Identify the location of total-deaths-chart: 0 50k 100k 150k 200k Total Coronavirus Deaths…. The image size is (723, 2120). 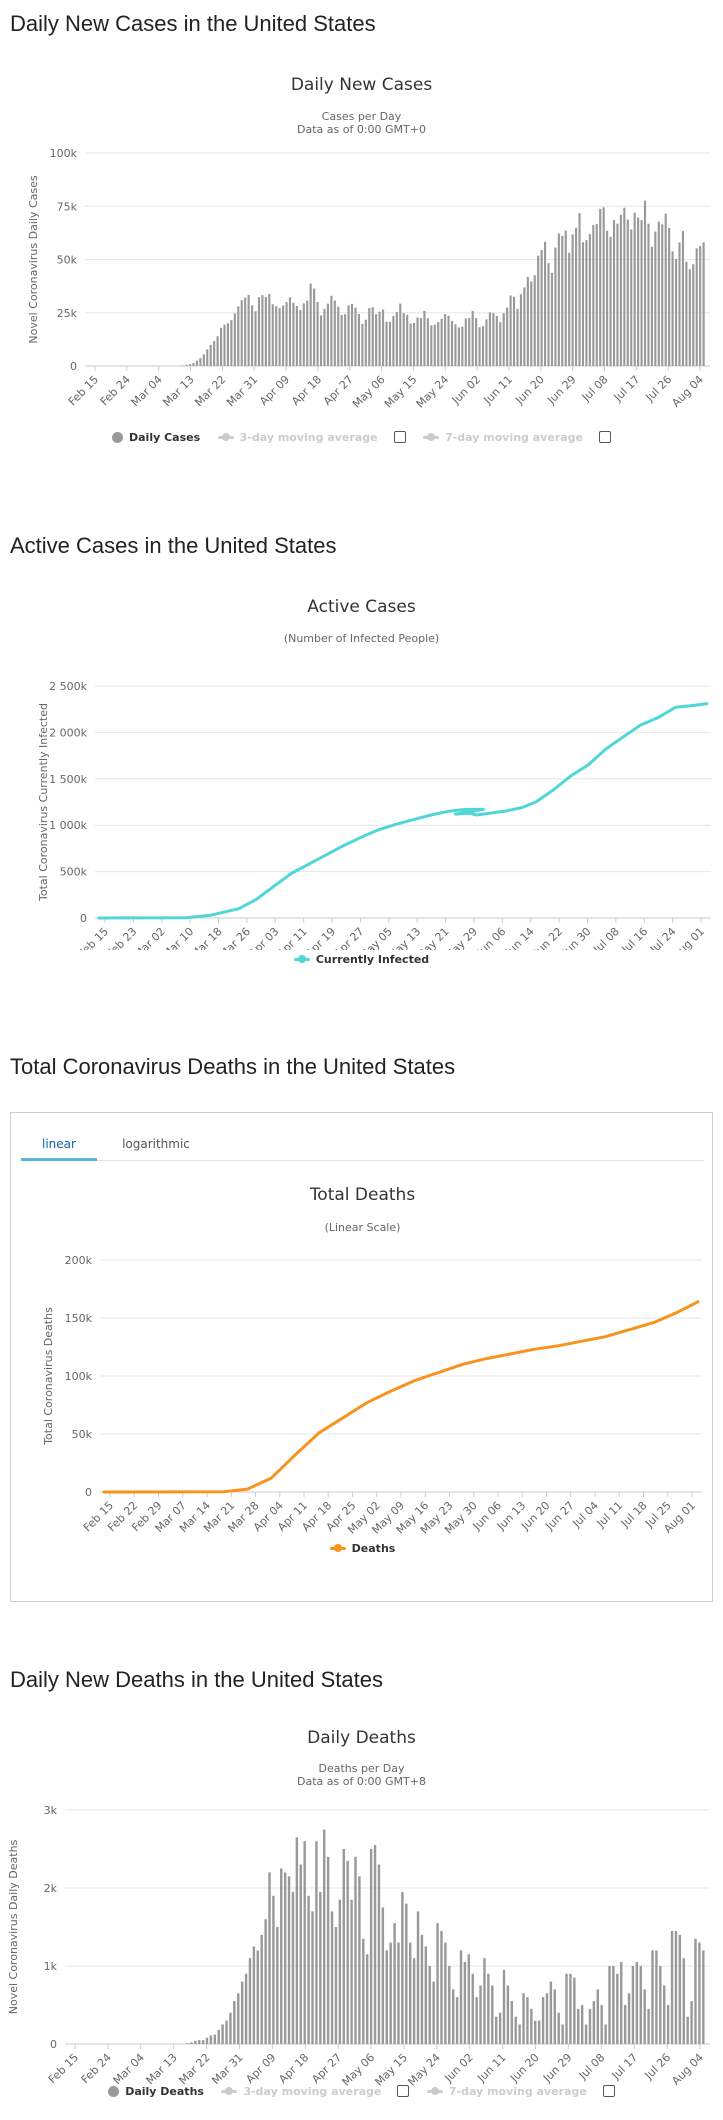
(372, 1395).